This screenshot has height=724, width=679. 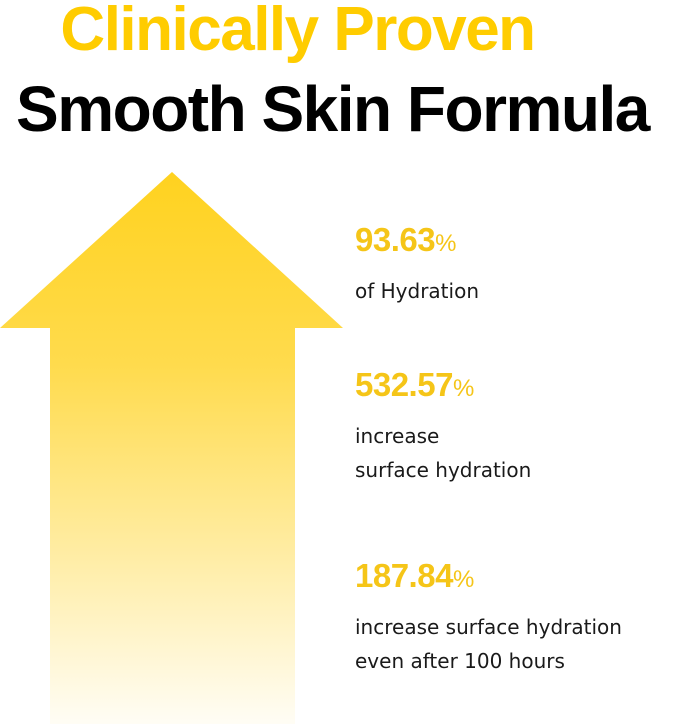 I want to click on stat-value: 532.57, so click(x=404, y=384).